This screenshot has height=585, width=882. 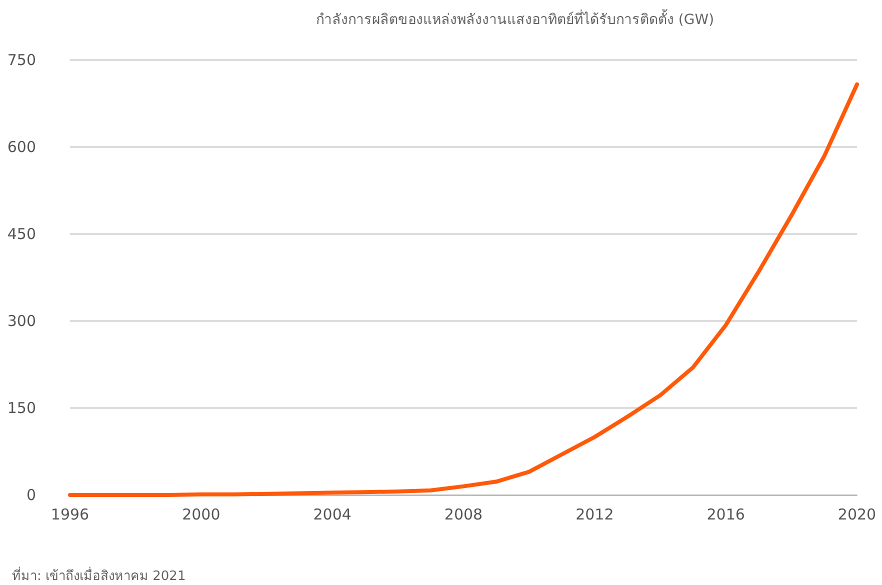 I want to click on y-tick-label: 0, so click(x=31, y=495).